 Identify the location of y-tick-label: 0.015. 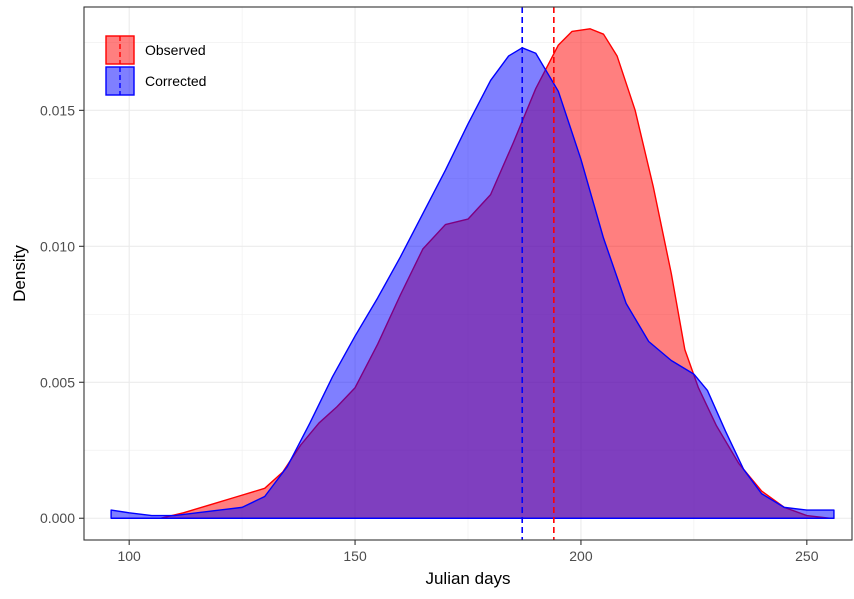
(57, 110).